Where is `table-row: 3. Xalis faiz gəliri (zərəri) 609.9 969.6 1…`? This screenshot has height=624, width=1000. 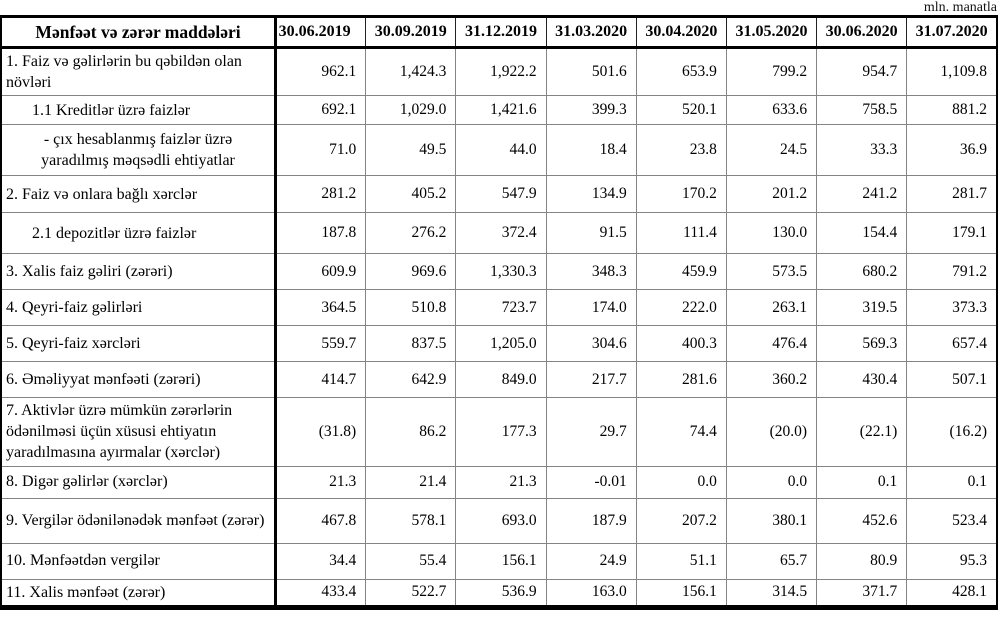
table-row: 3. Xalis faiz gəliri (zərəri) 609.9 969.6 1… is located at coordinates (499, 272).